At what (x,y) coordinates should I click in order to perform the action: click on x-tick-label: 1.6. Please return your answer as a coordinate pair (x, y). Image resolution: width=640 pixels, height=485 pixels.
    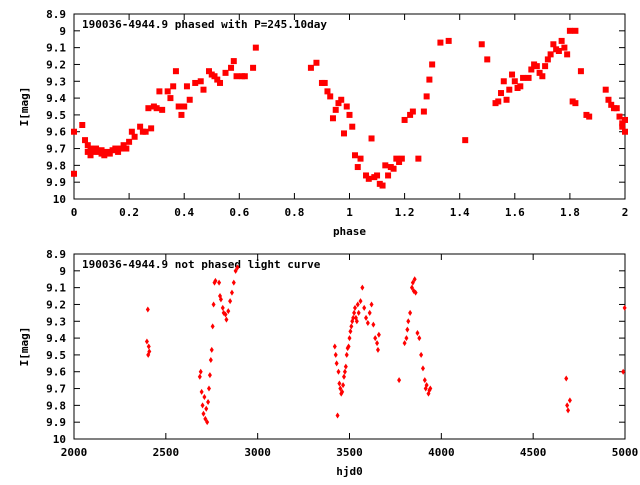
    Looking at the image, I should click on (515, 212).